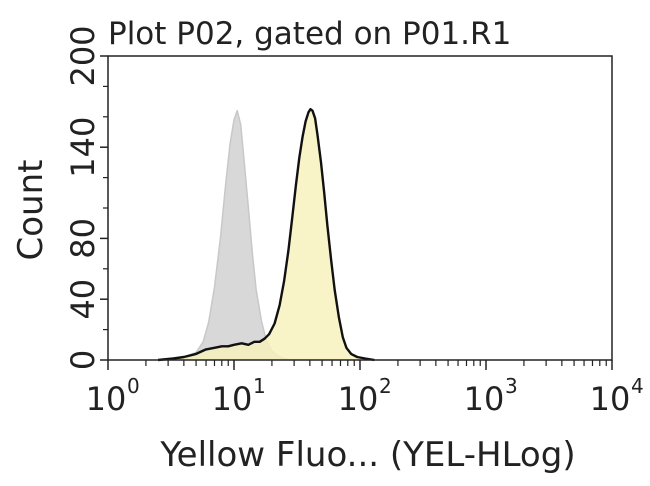  Describe the element at coordinates (31, 210) in the screenshot. I see `y-axis-label: Count` at that location.